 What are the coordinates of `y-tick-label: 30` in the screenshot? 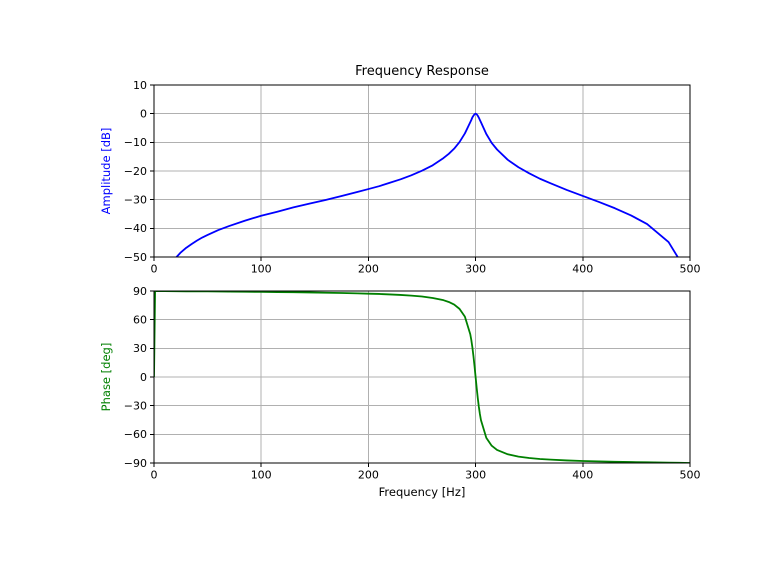 It's located at (140, 348).